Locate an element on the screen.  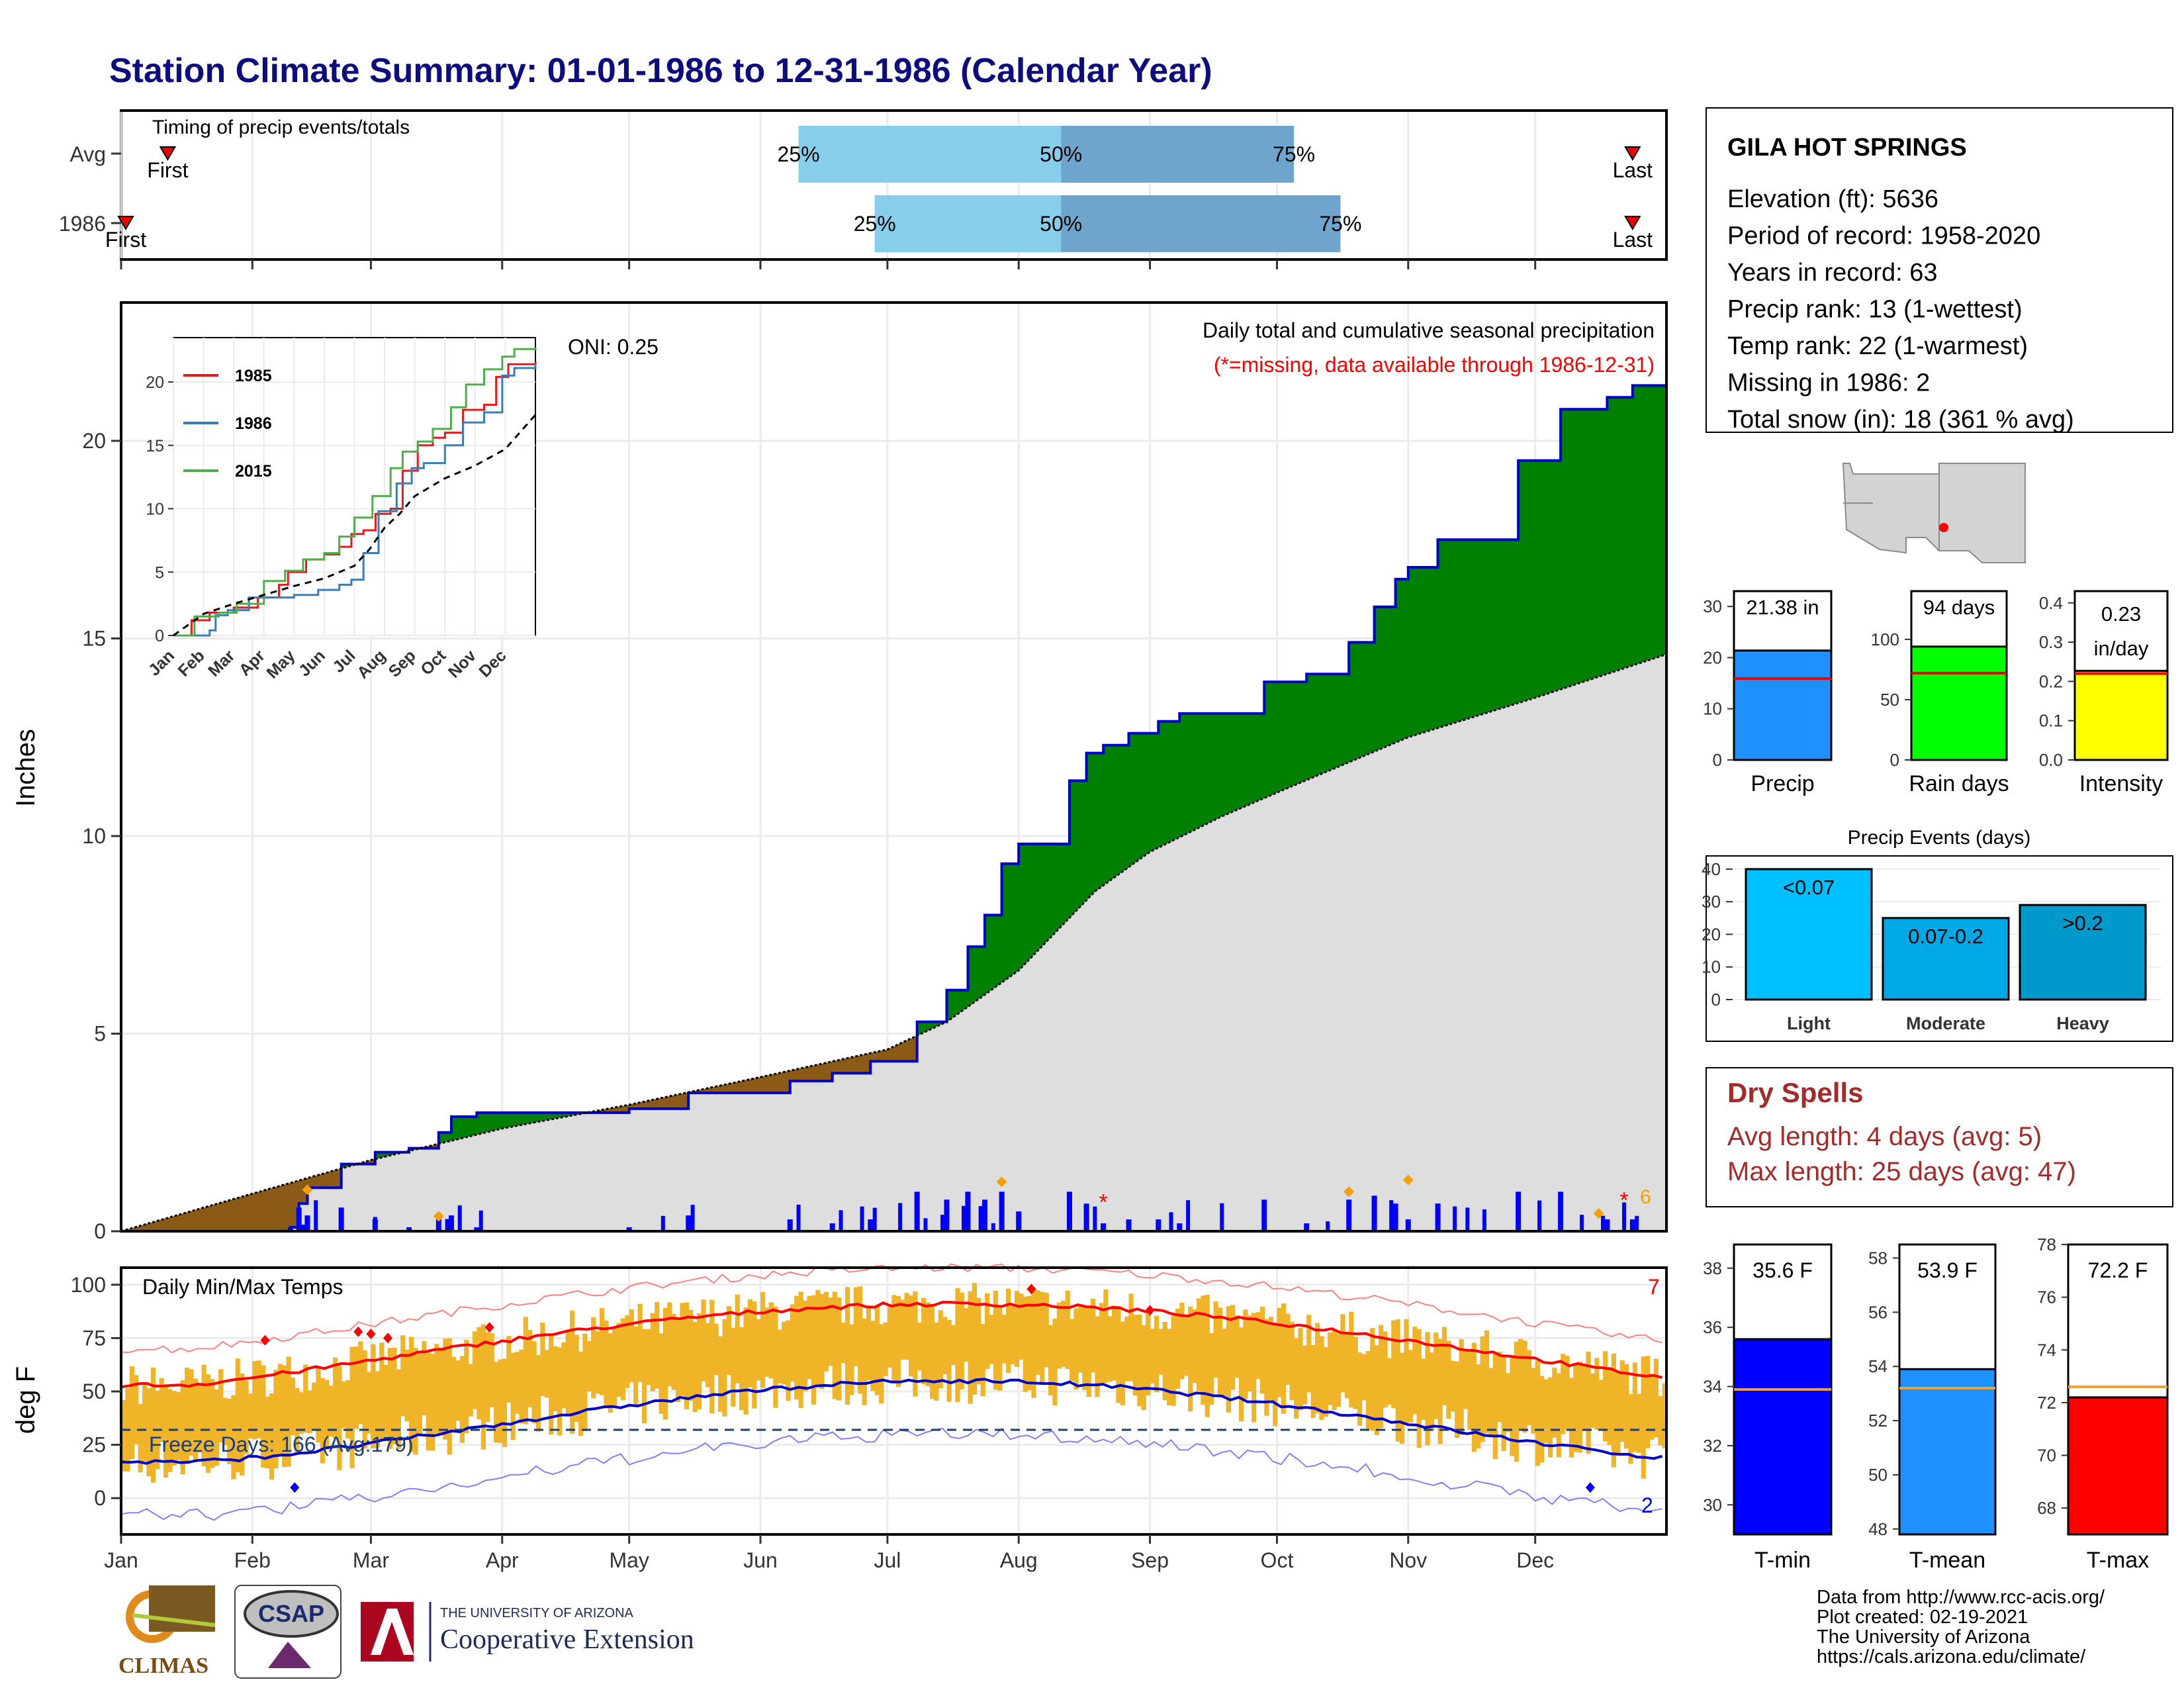
month-label: Feb is located at coordinates (252, 1560).